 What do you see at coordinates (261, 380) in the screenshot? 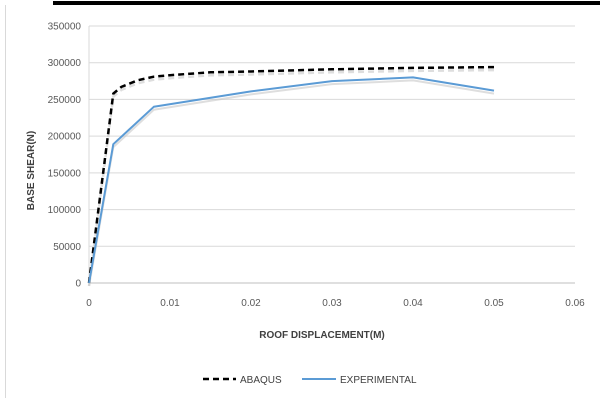
I see `legend-label-abaqus: ABAQUS` at bounding box center [261, 380].